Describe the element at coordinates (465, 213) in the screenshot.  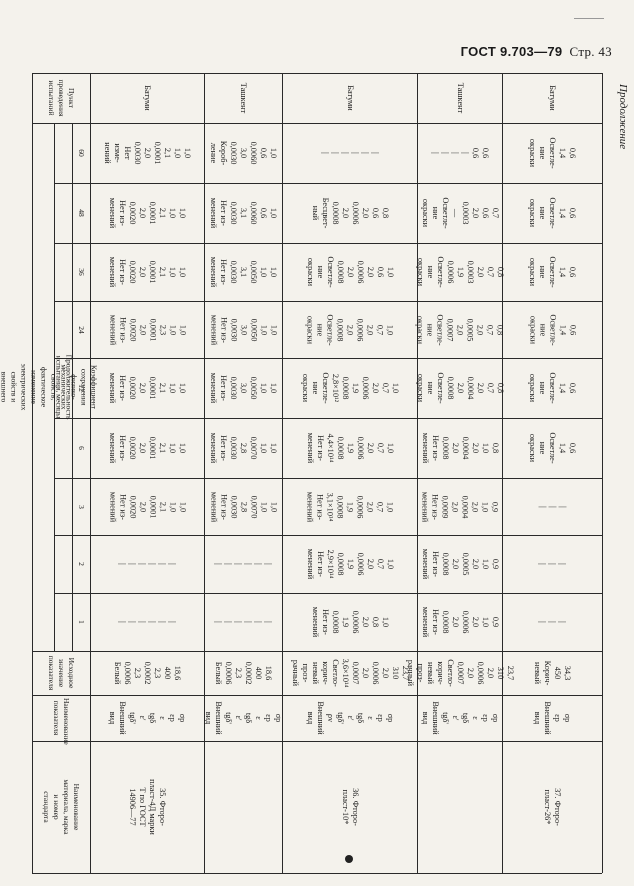
I see `cell-line: 0,0003` at that location.